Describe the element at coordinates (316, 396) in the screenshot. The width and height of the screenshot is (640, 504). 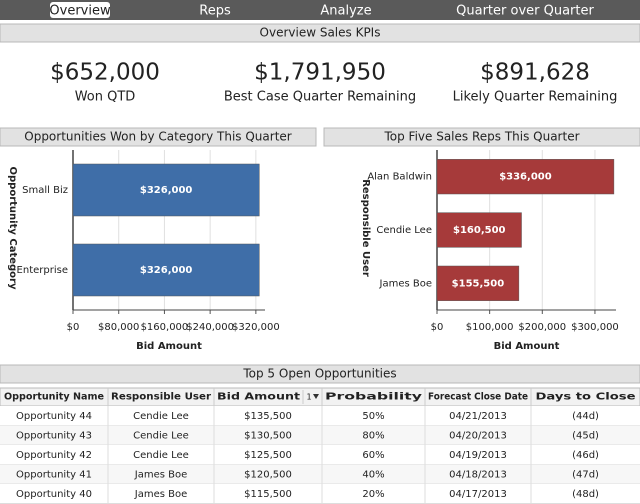
I see `sort-arrow` at that location.